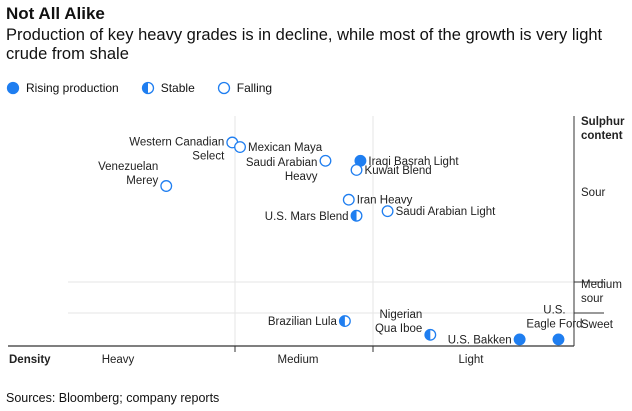 This screenshot has width=632, height=411. I want to click on chart-title: Not All Alike, so click(55, 13).